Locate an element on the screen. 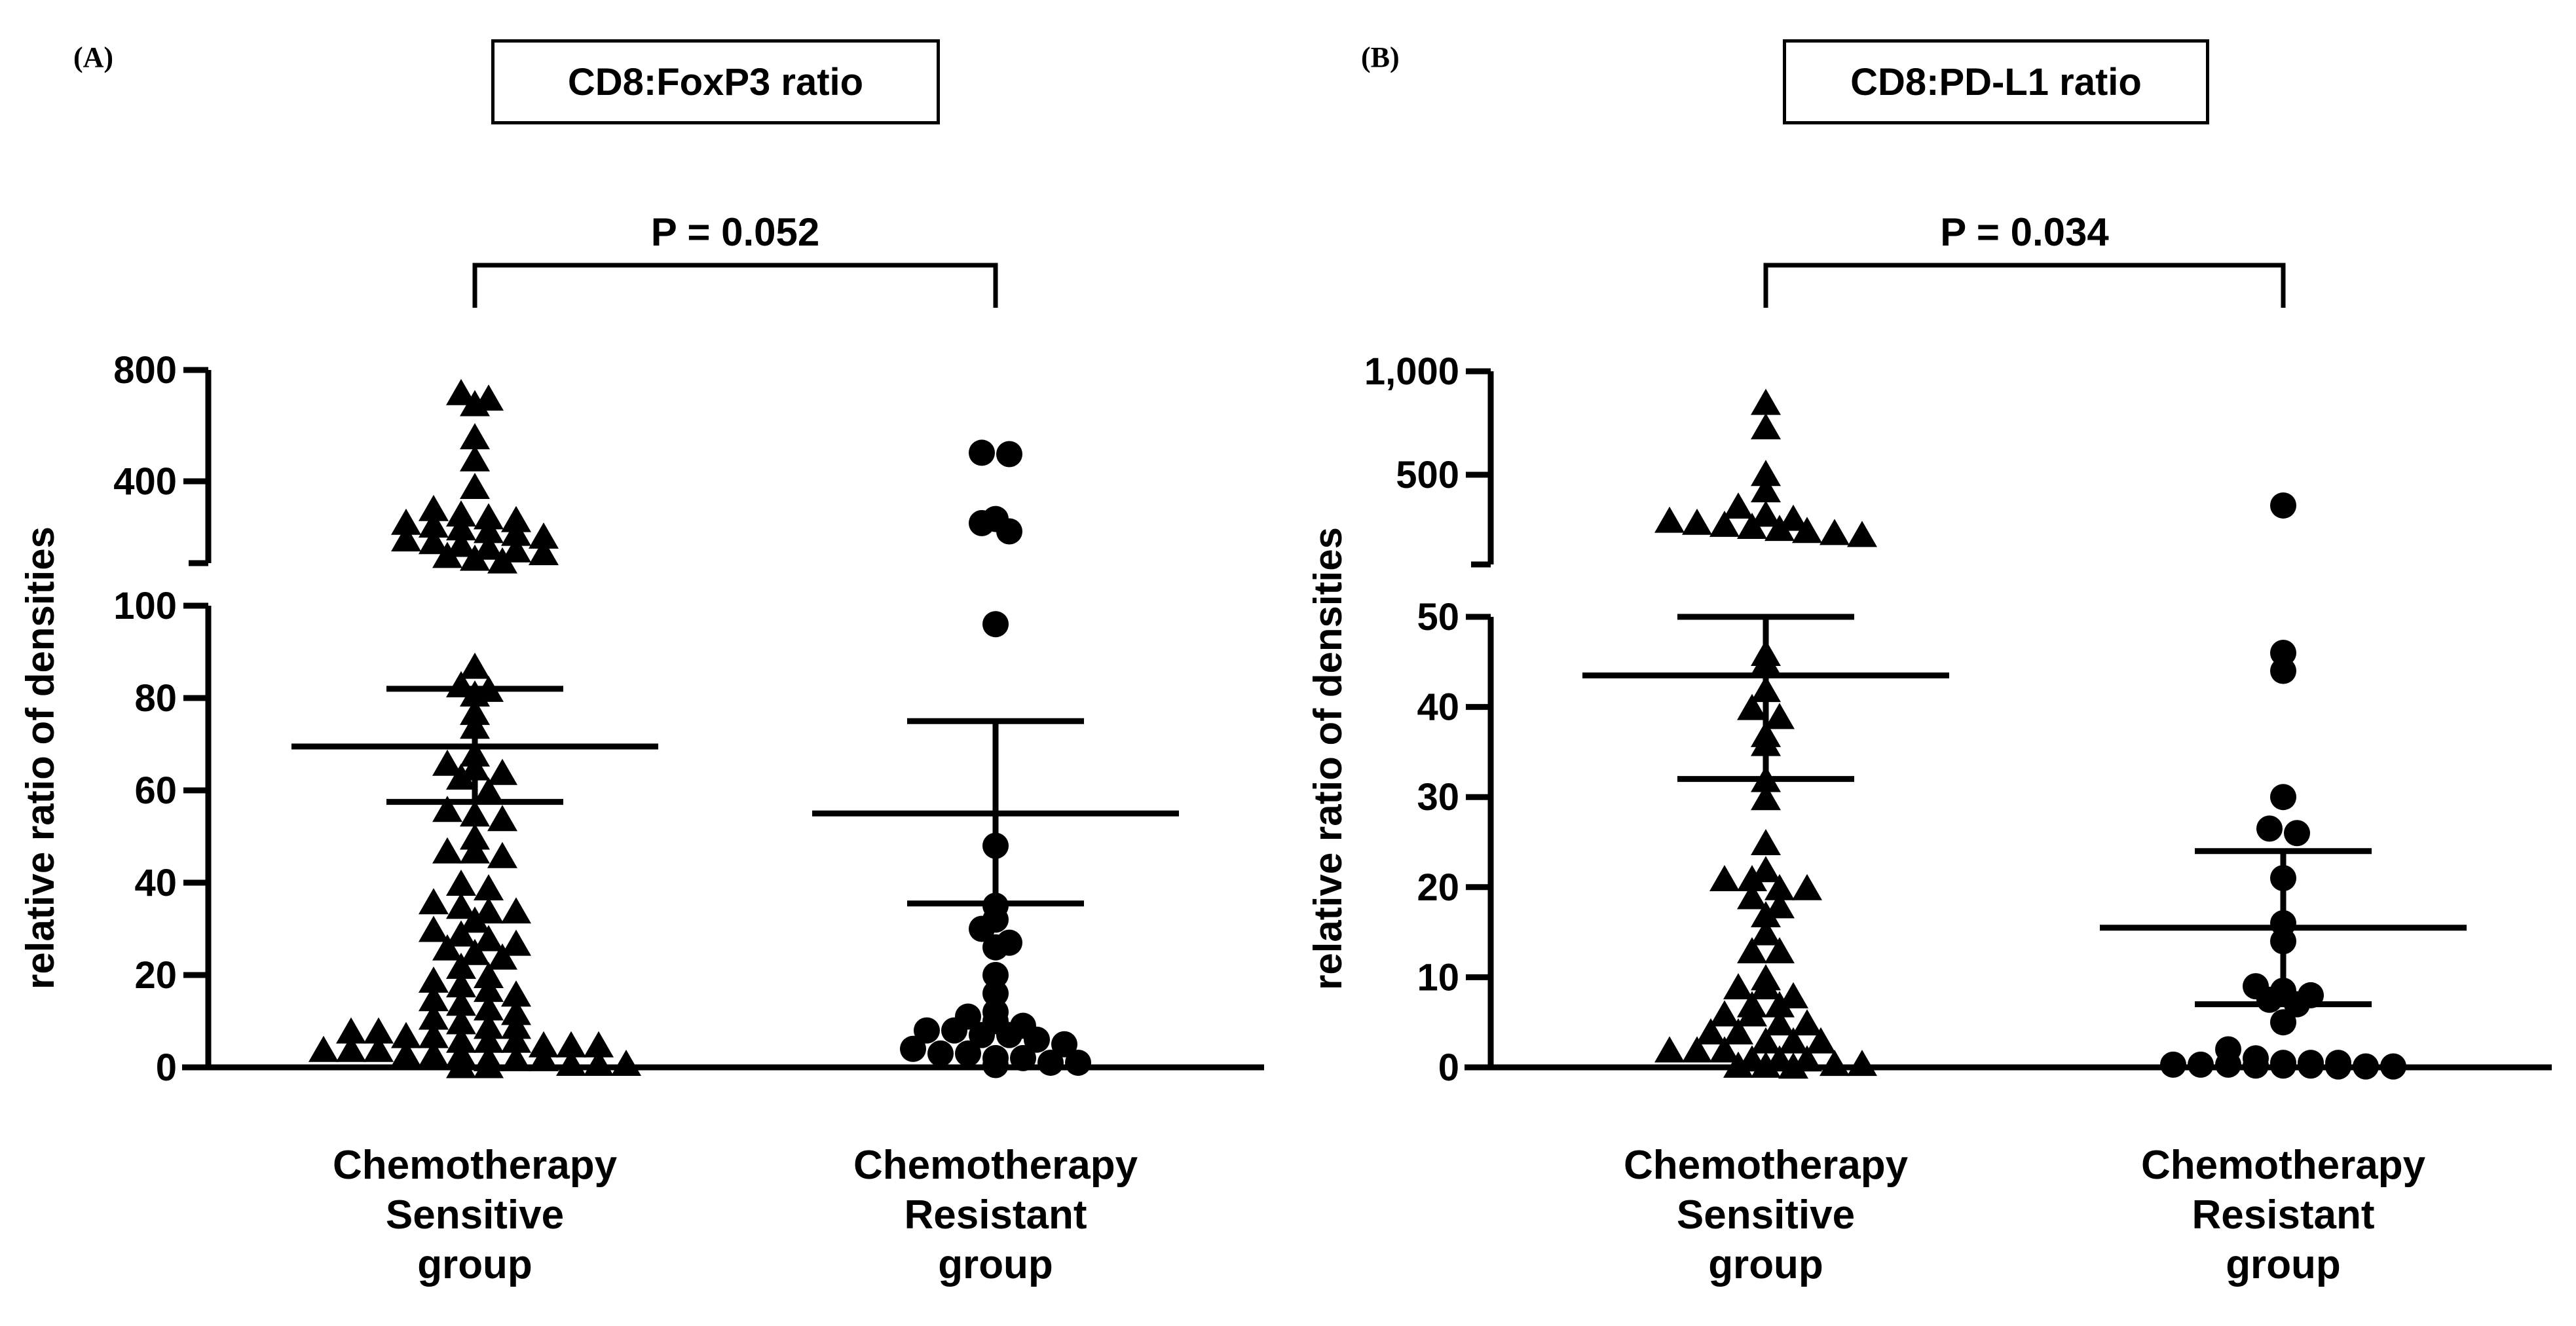  y-tick-label: 1,000 is located at coordinates (1411, 371).